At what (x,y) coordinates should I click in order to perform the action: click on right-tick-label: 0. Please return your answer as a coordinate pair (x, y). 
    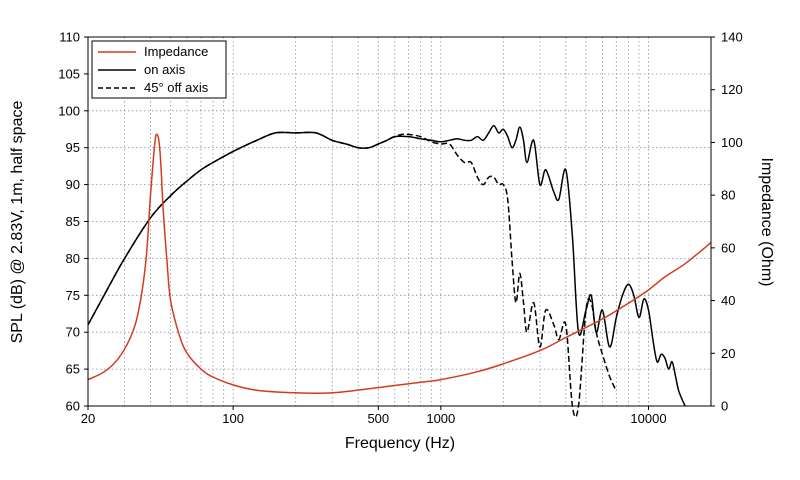
    Looking at the image, I should click on (724, 406).